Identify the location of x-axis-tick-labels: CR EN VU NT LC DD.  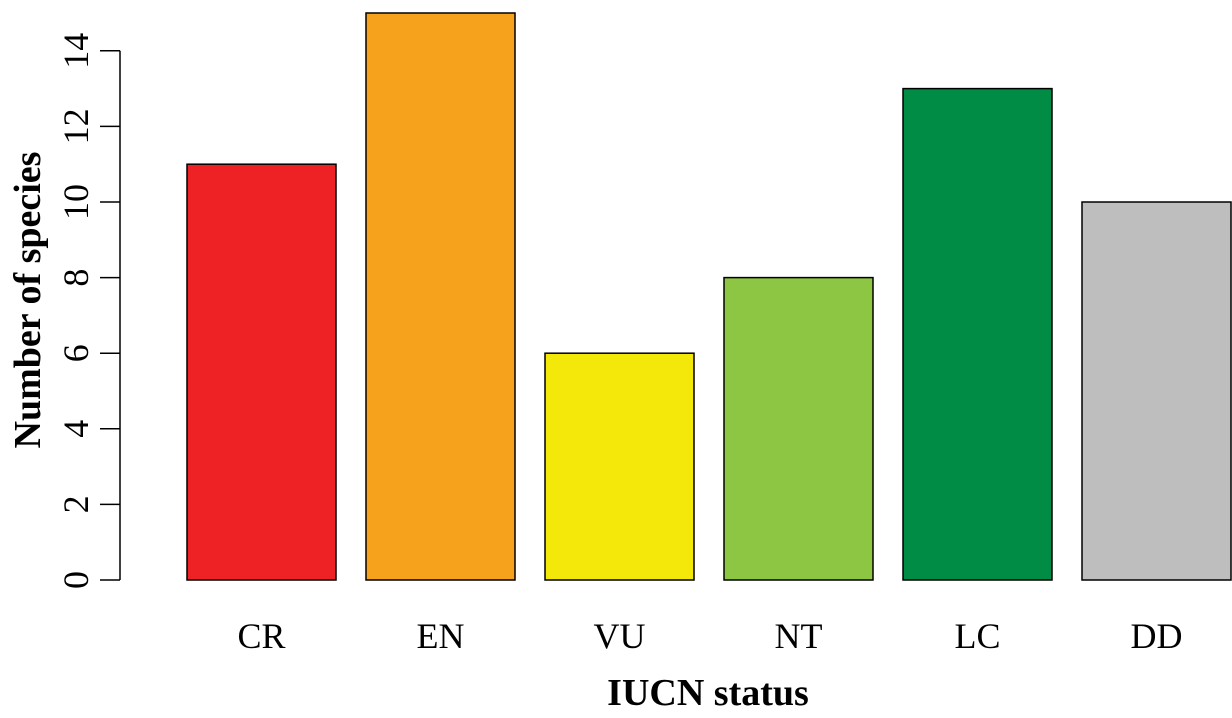
(709, 636).